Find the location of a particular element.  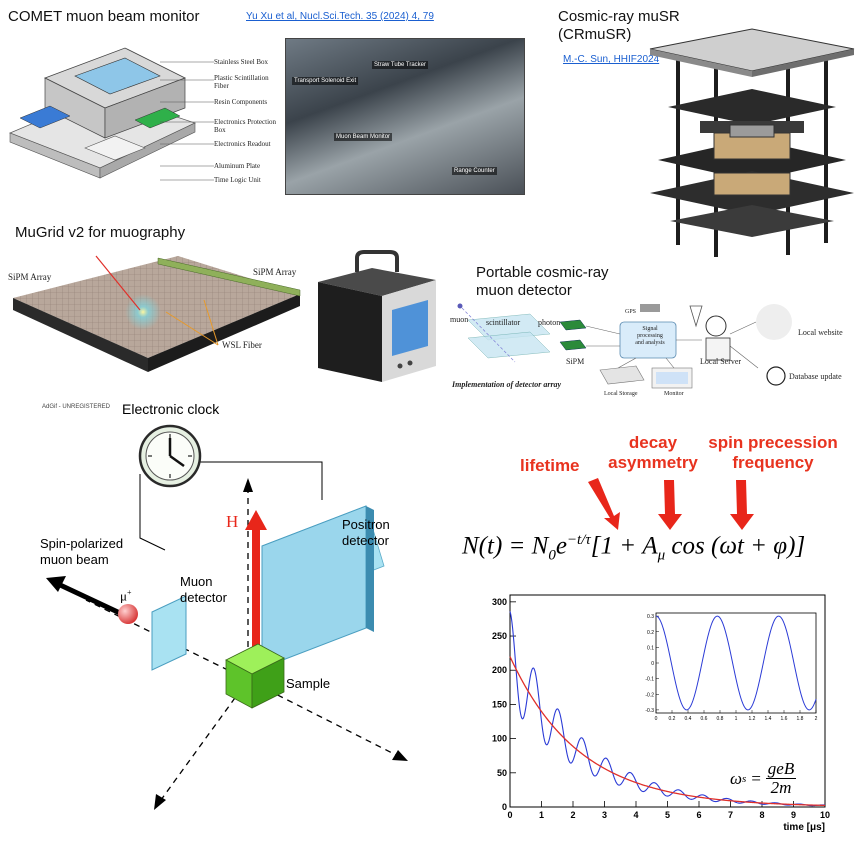

formula-exponent: −t/τ is located at coordinates (578, 540).